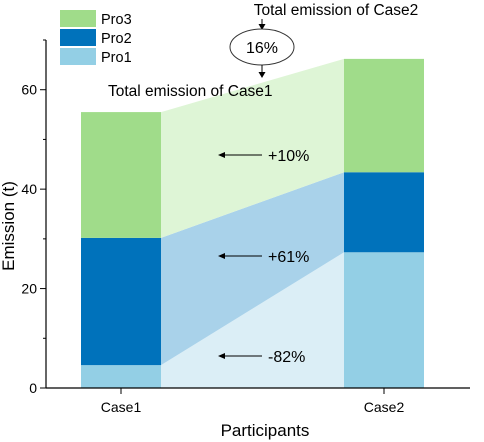 This screenshot has width=484, height=442. Describe the element at coordinates (9, 226) in the screenshot. I see `y-axis-label: Emission (t)` at that location.